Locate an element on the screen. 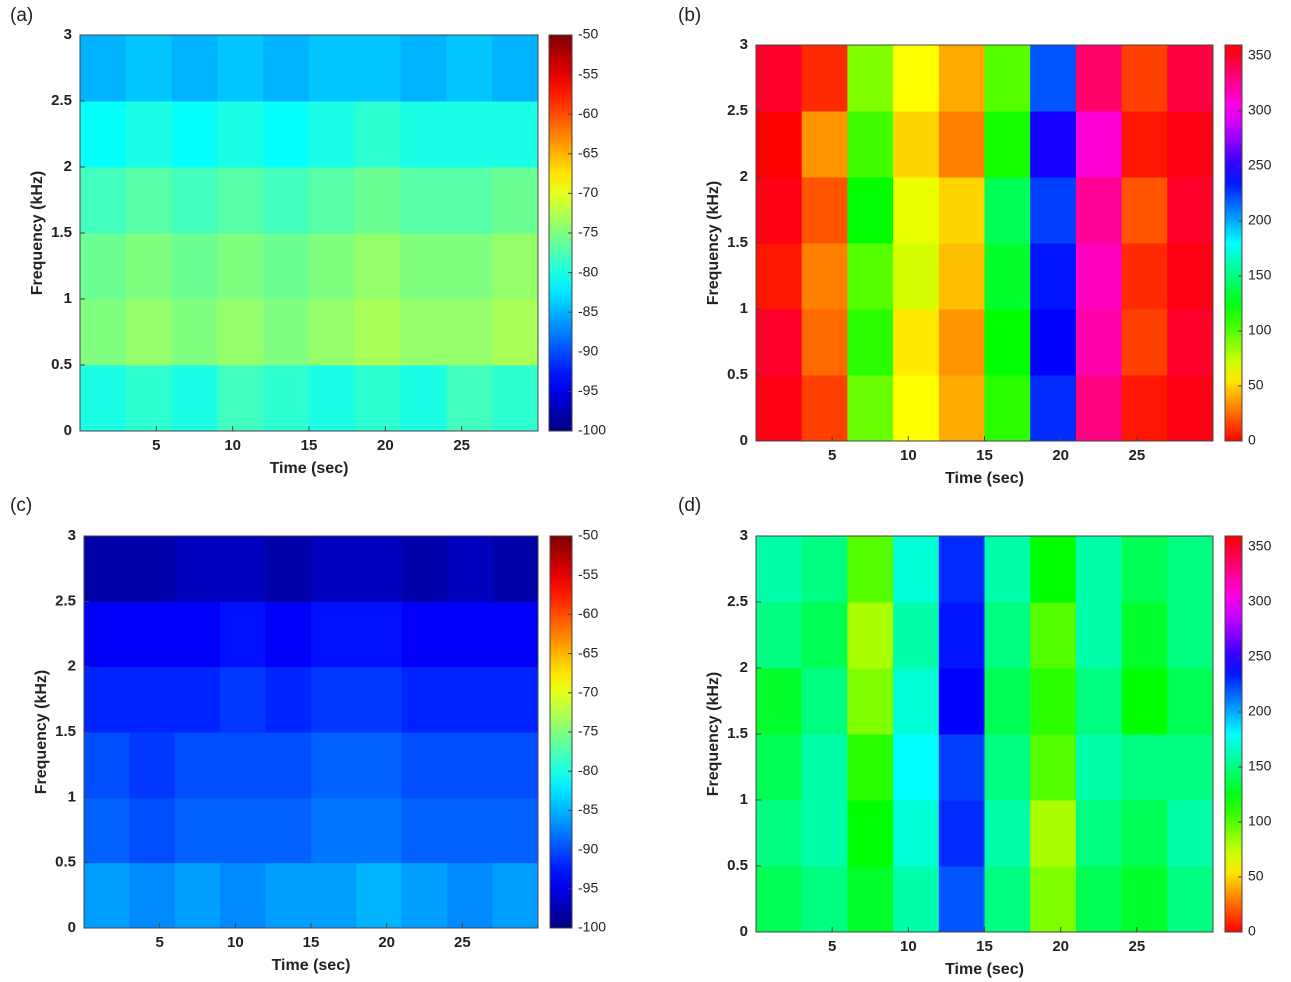  colorbar-tick-label: -100 is located at coordinates (592, 430).